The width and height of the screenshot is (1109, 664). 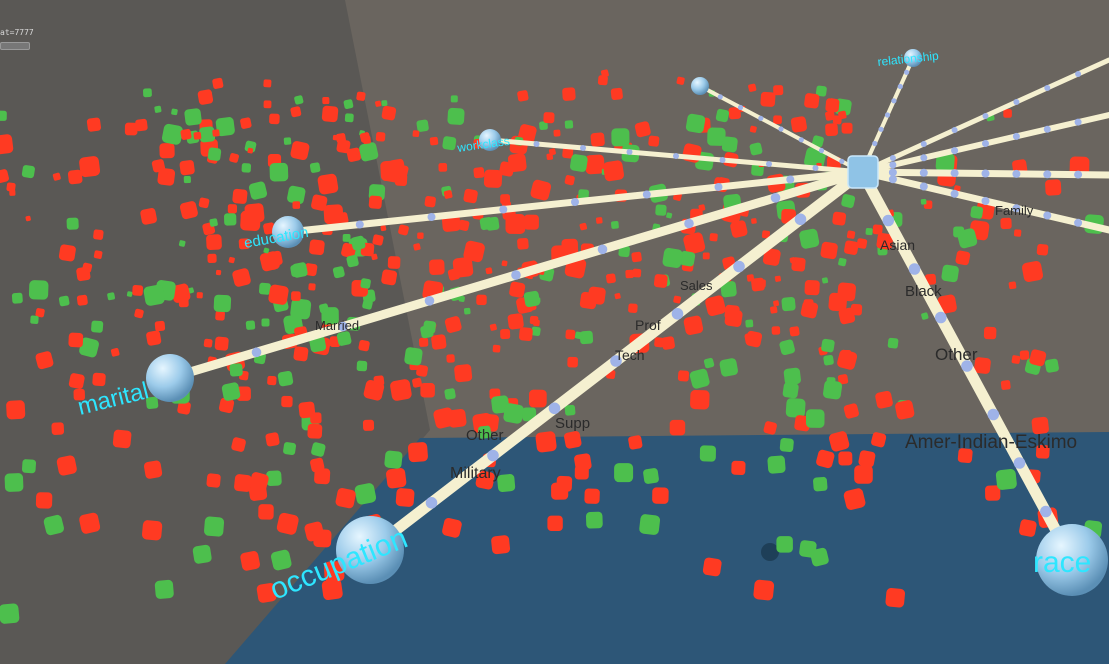 What do you see at coordinates (15, 46) in the screenshot?
I see `hud-slider` at bounding box center [15, 46].